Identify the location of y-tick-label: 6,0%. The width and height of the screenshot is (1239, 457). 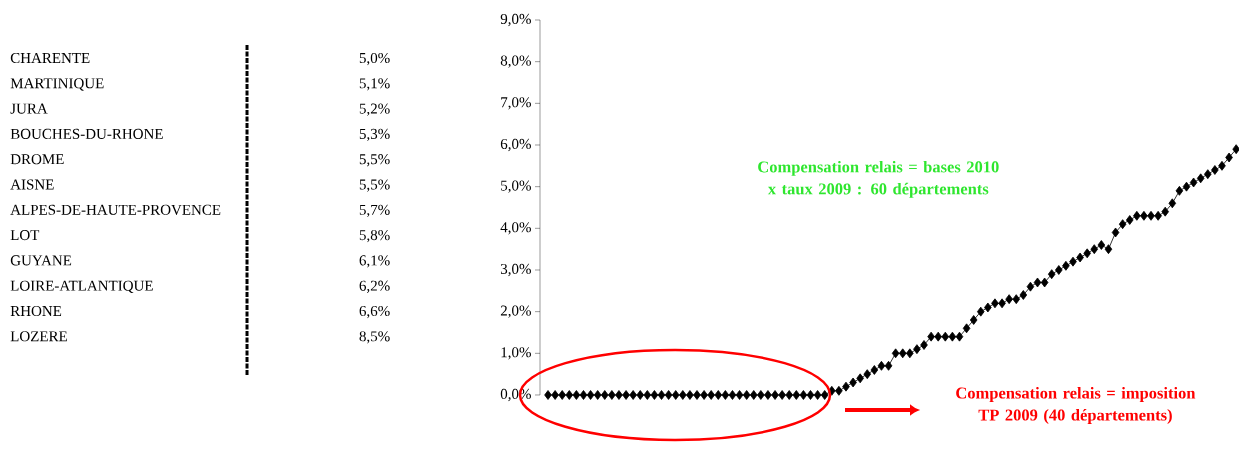
(515, 145).